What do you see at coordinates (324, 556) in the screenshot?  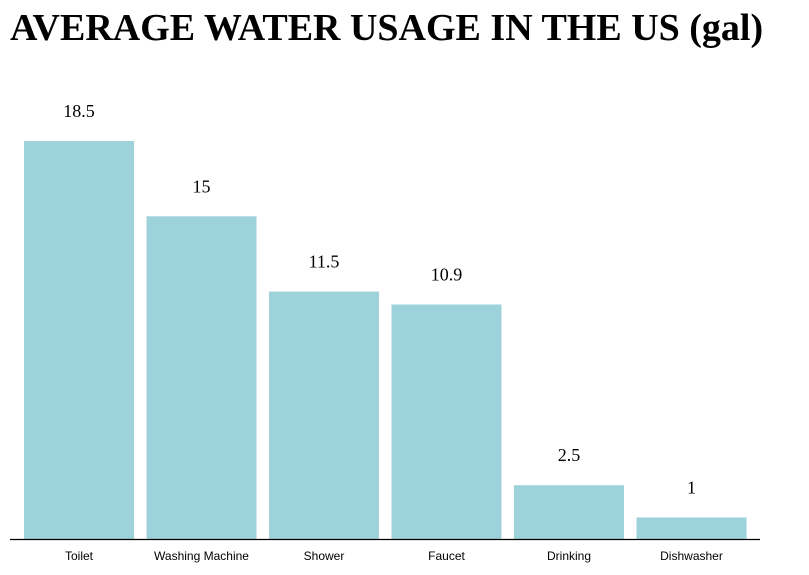 I see `x-tick-label-shower: Shower` at bounding box center [324, 556].